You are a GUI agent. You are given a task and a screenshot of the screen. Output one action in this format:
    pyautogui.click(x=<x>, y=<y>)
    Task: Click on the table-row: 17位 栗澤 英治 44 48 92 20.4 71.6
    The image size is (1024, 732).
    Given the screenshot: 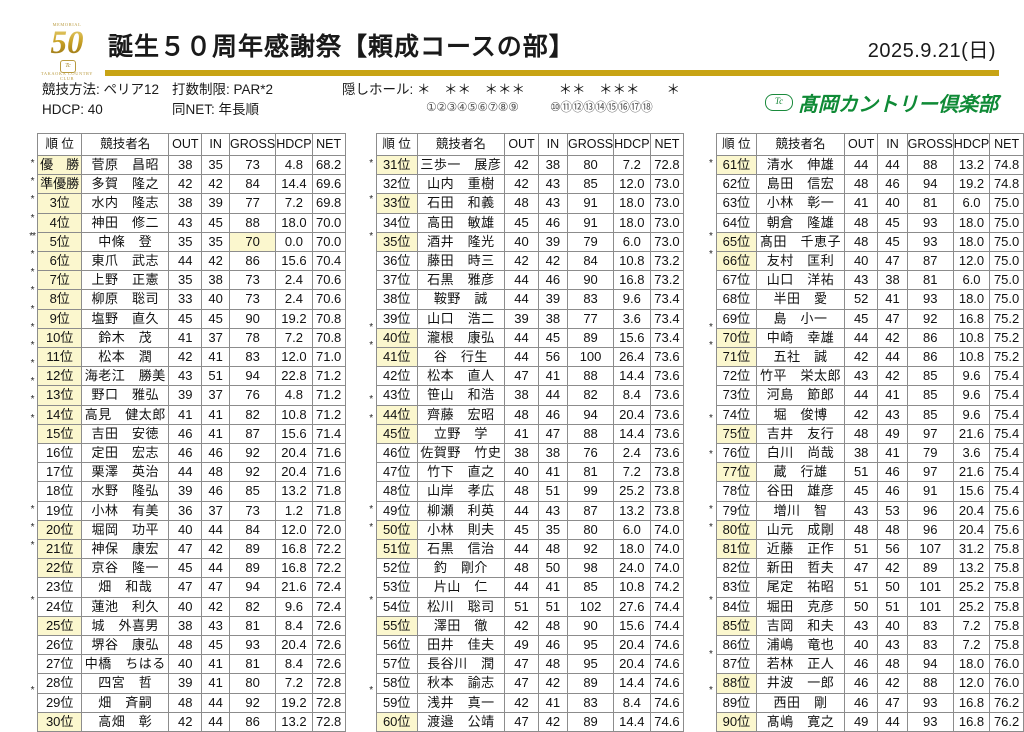 What is the action you would take?
    pyautogui.click(x=191, y=472)
    